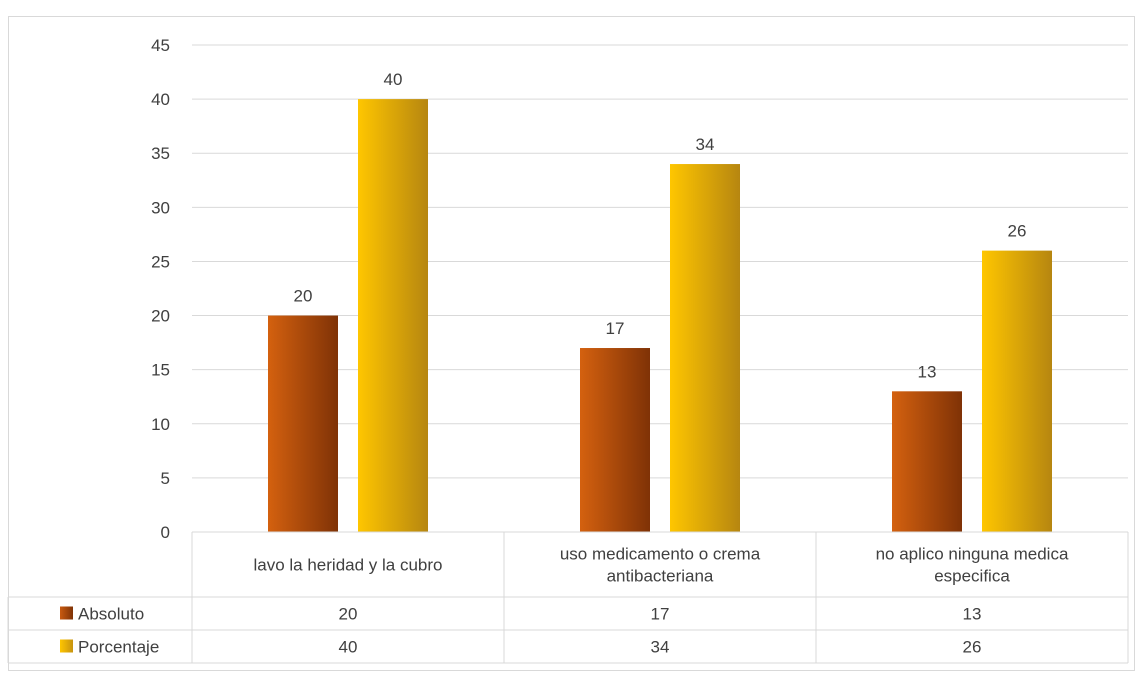  What do you see at coordinates (660, 647) in the screenshot?
I see `table-cell-value: 34` at bounding box center [660, 647].